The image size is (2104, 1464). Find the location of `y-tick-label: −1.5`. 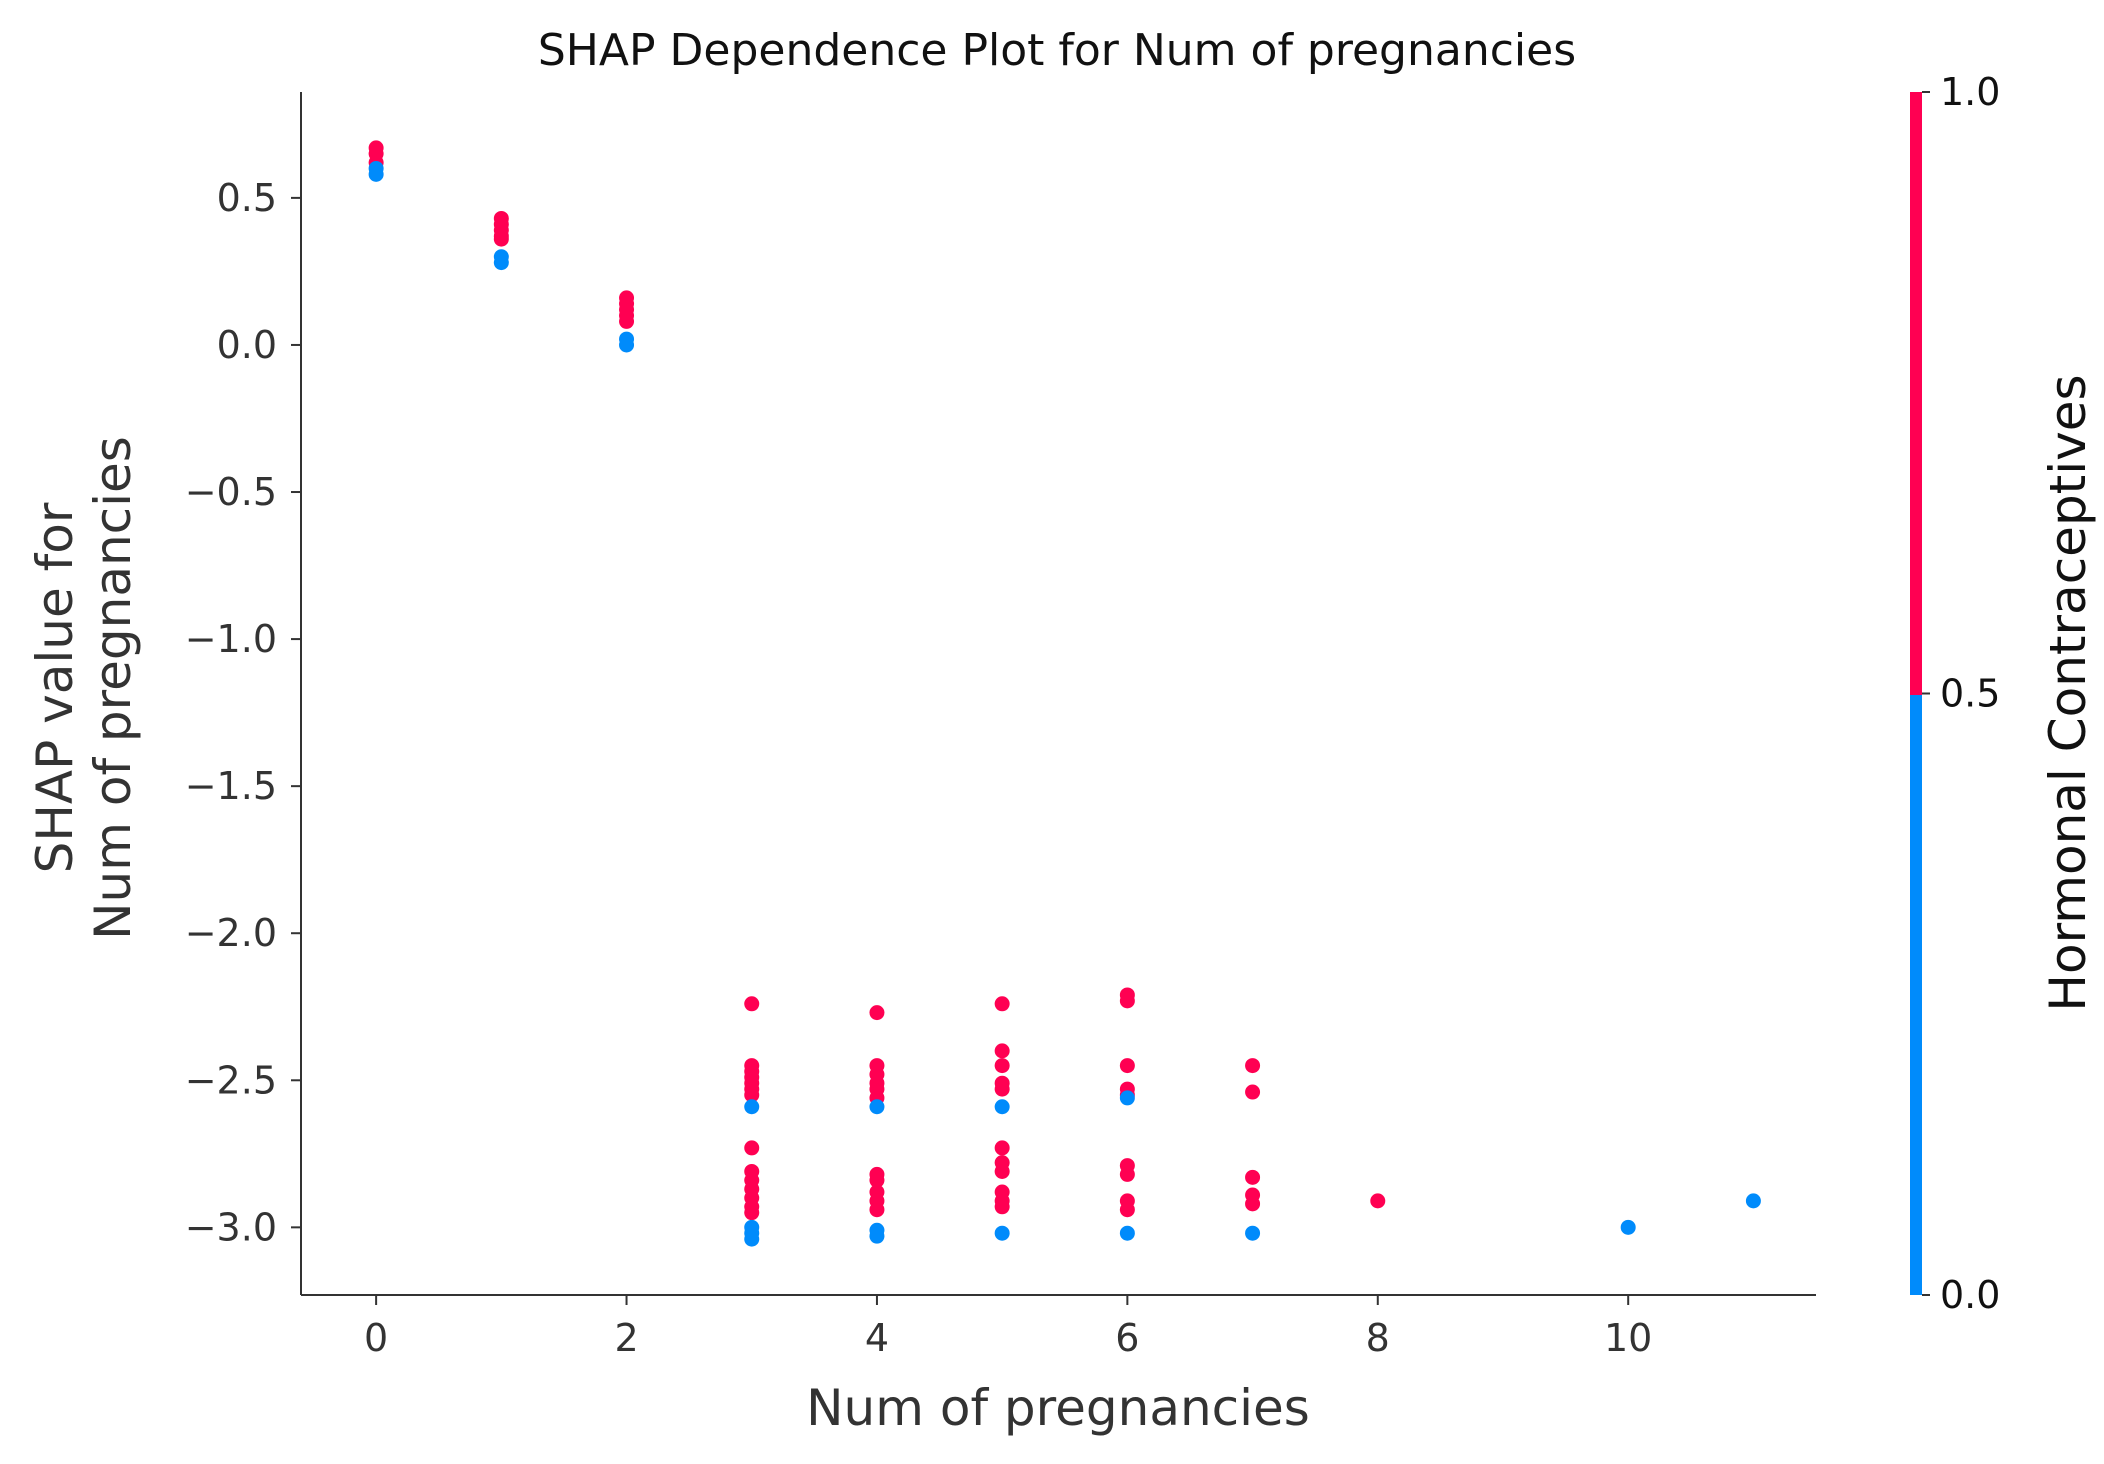

y-tick-label: −1.5 is located at coordinates (231, 786).